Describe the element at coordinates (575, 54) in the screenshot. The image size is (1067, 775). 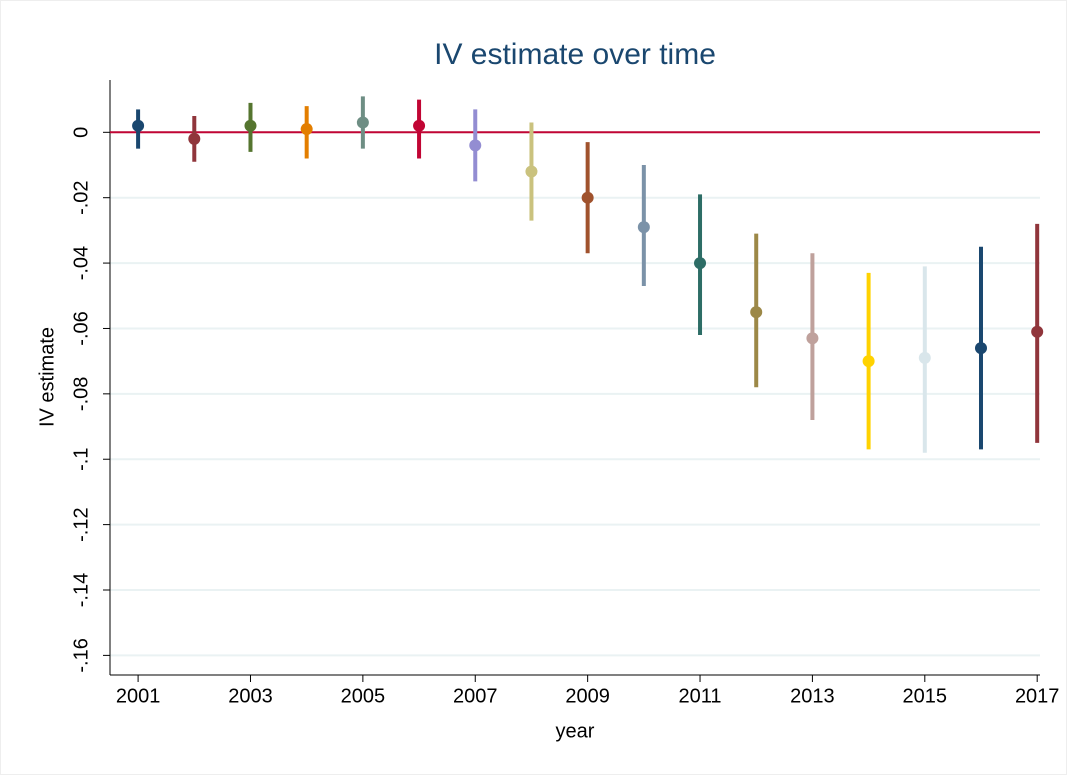
I see `chart-title: IV estimate over time` at that location.